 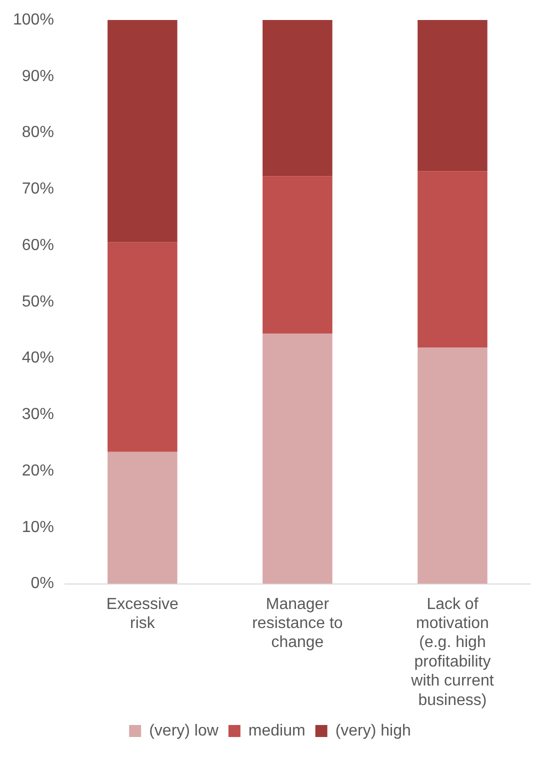 I want to click on y-tick-label: 60%, so click(x=38, y=245).